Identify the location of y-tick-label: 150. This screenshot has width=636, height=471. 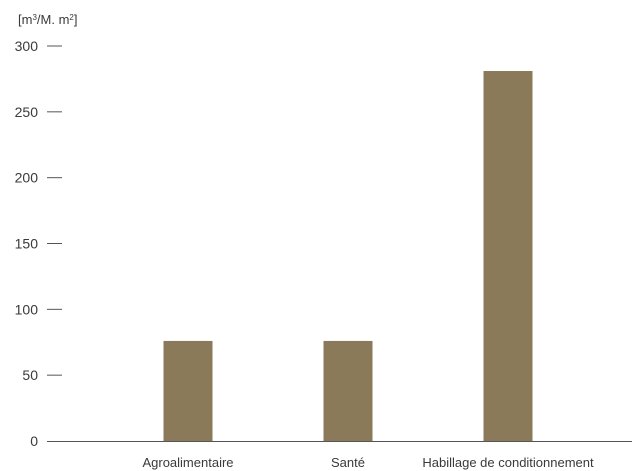
(27, 244).